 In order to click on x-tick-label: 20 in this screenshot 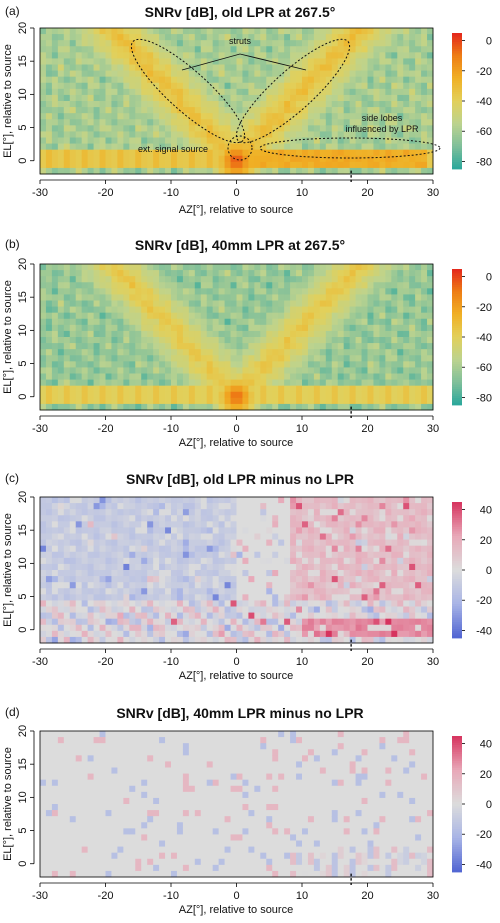, I will do `click(367, 429)`.